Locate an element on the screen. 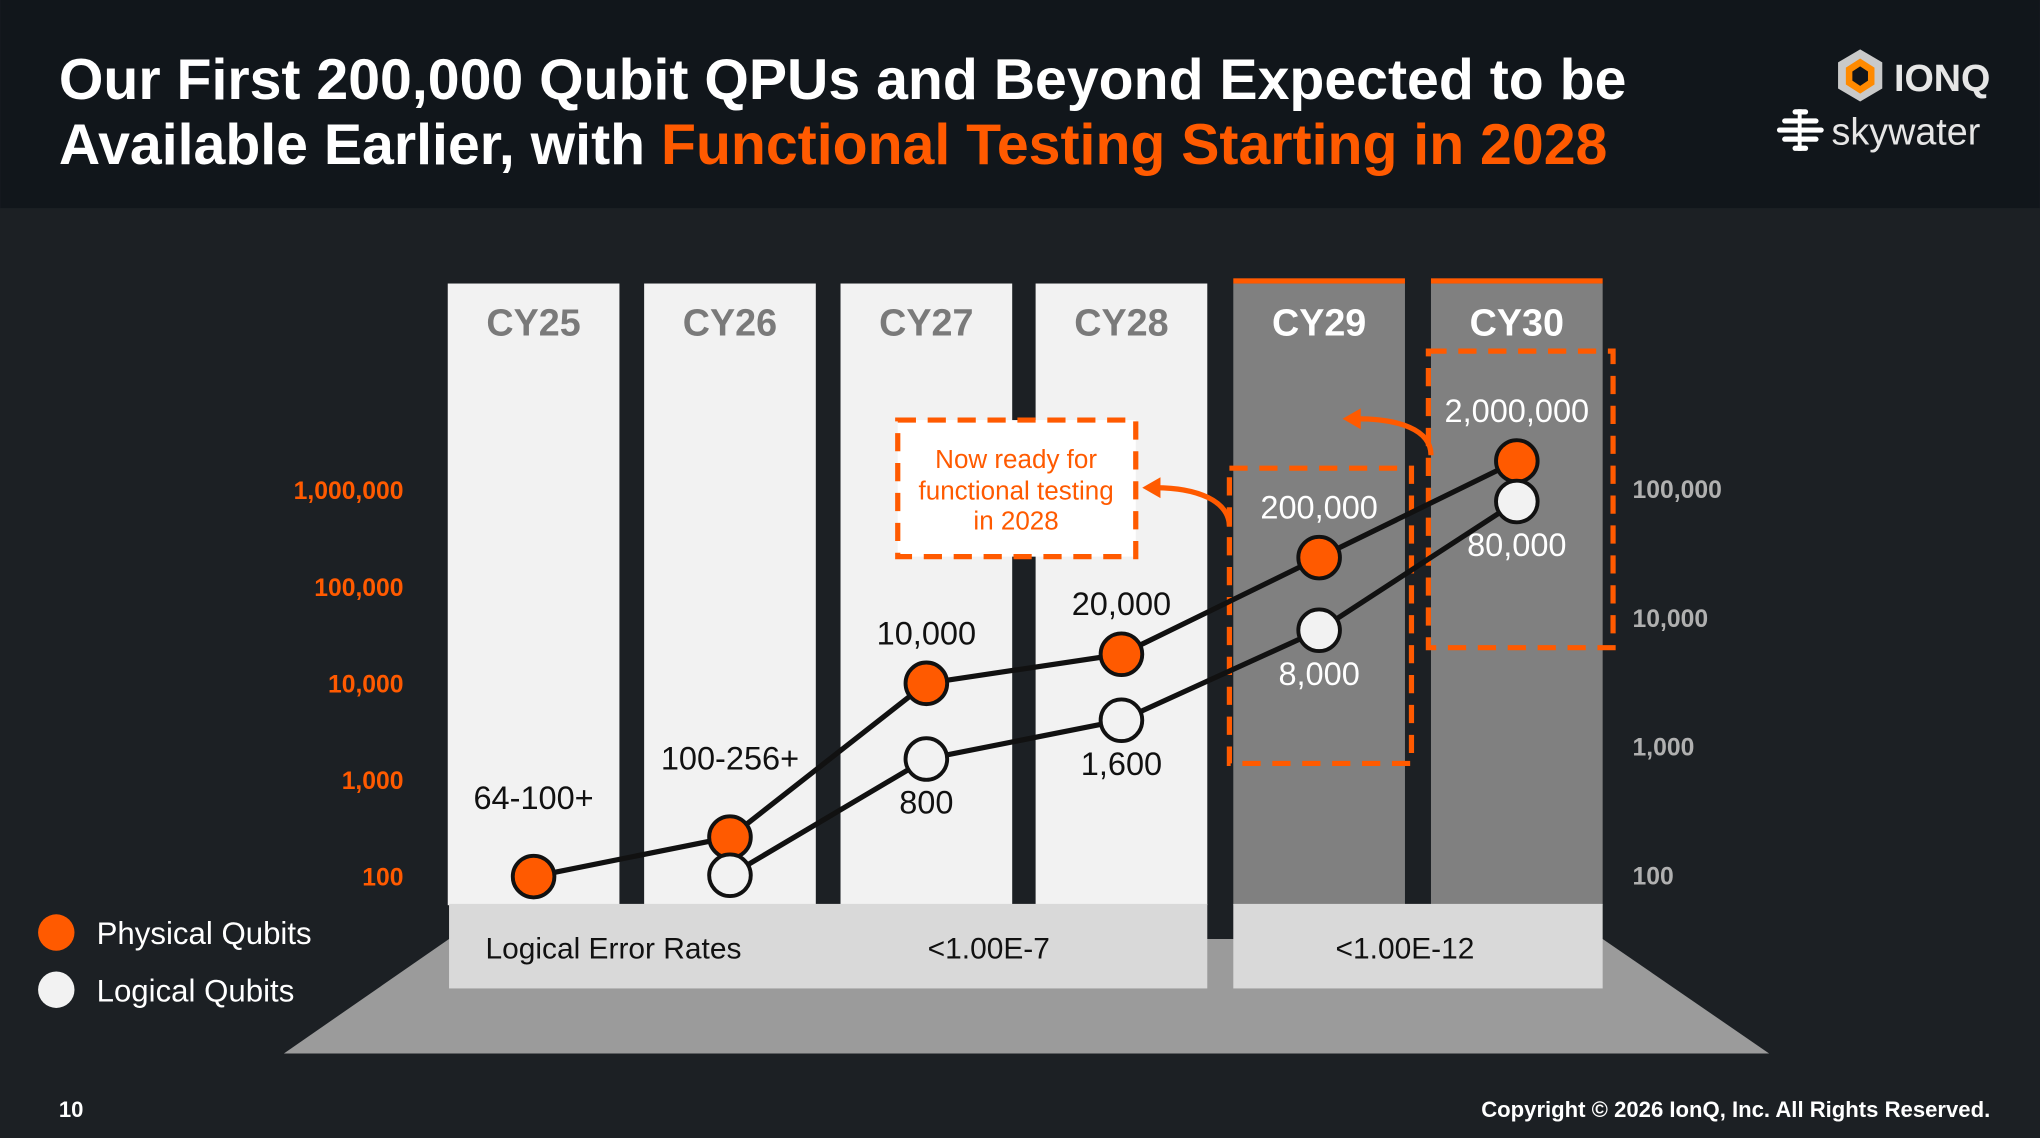 The image size is (2040, 1138). logical-point-cy26 is located at coordinates (730, 875).